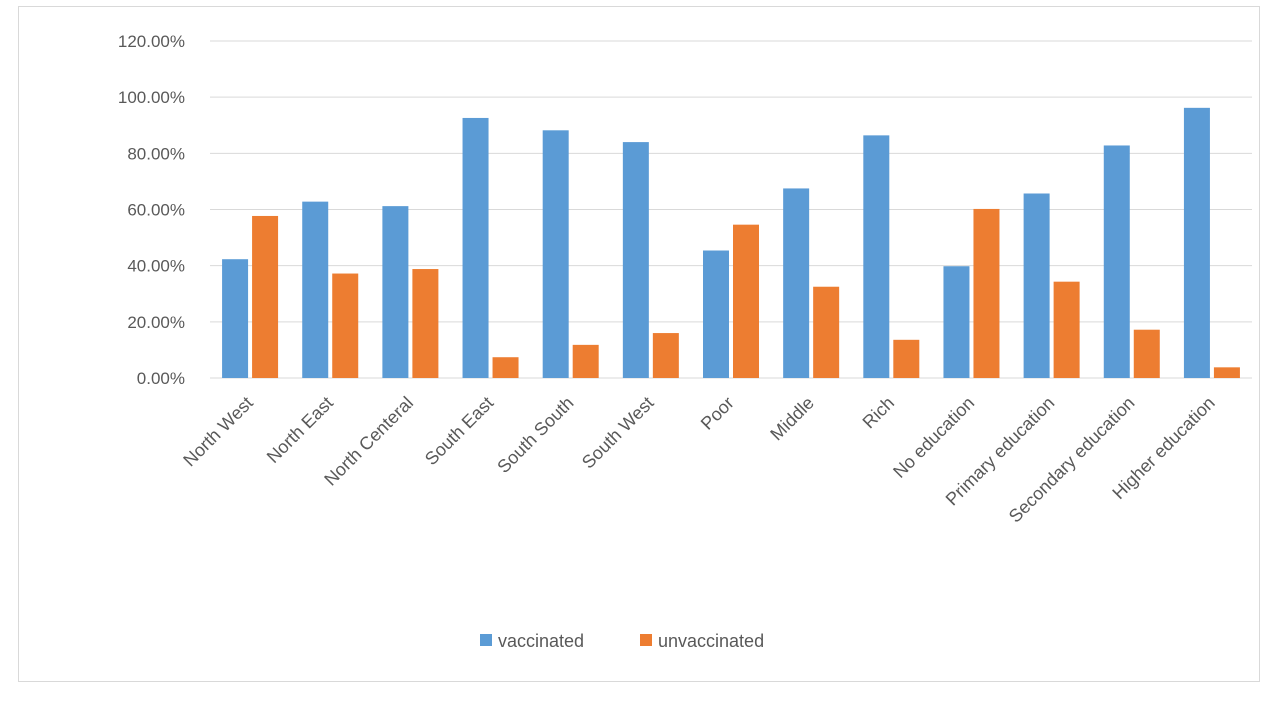 This screenshot has height=707, width=1280. Describe the element at coordinates (300, 430) in the screenshot. I see `x-category-label: North East` at that location.